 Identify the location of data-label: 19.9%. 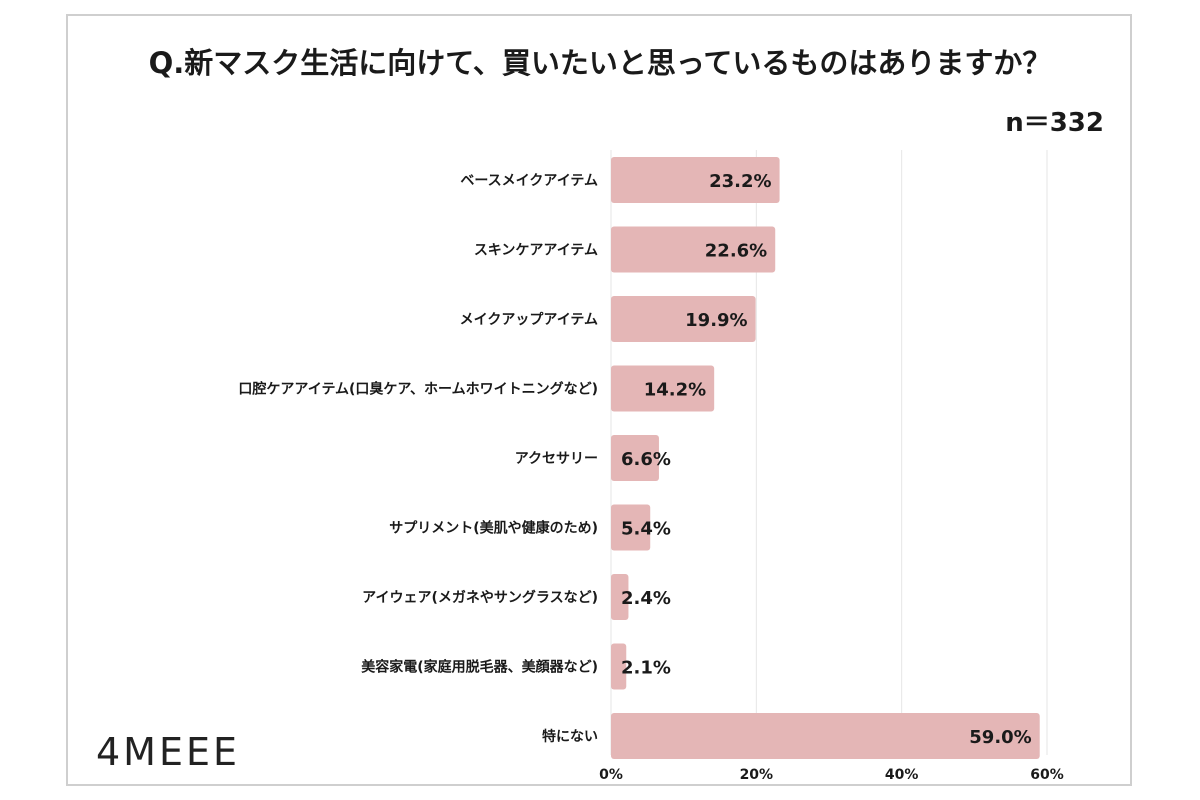
(716, 320).